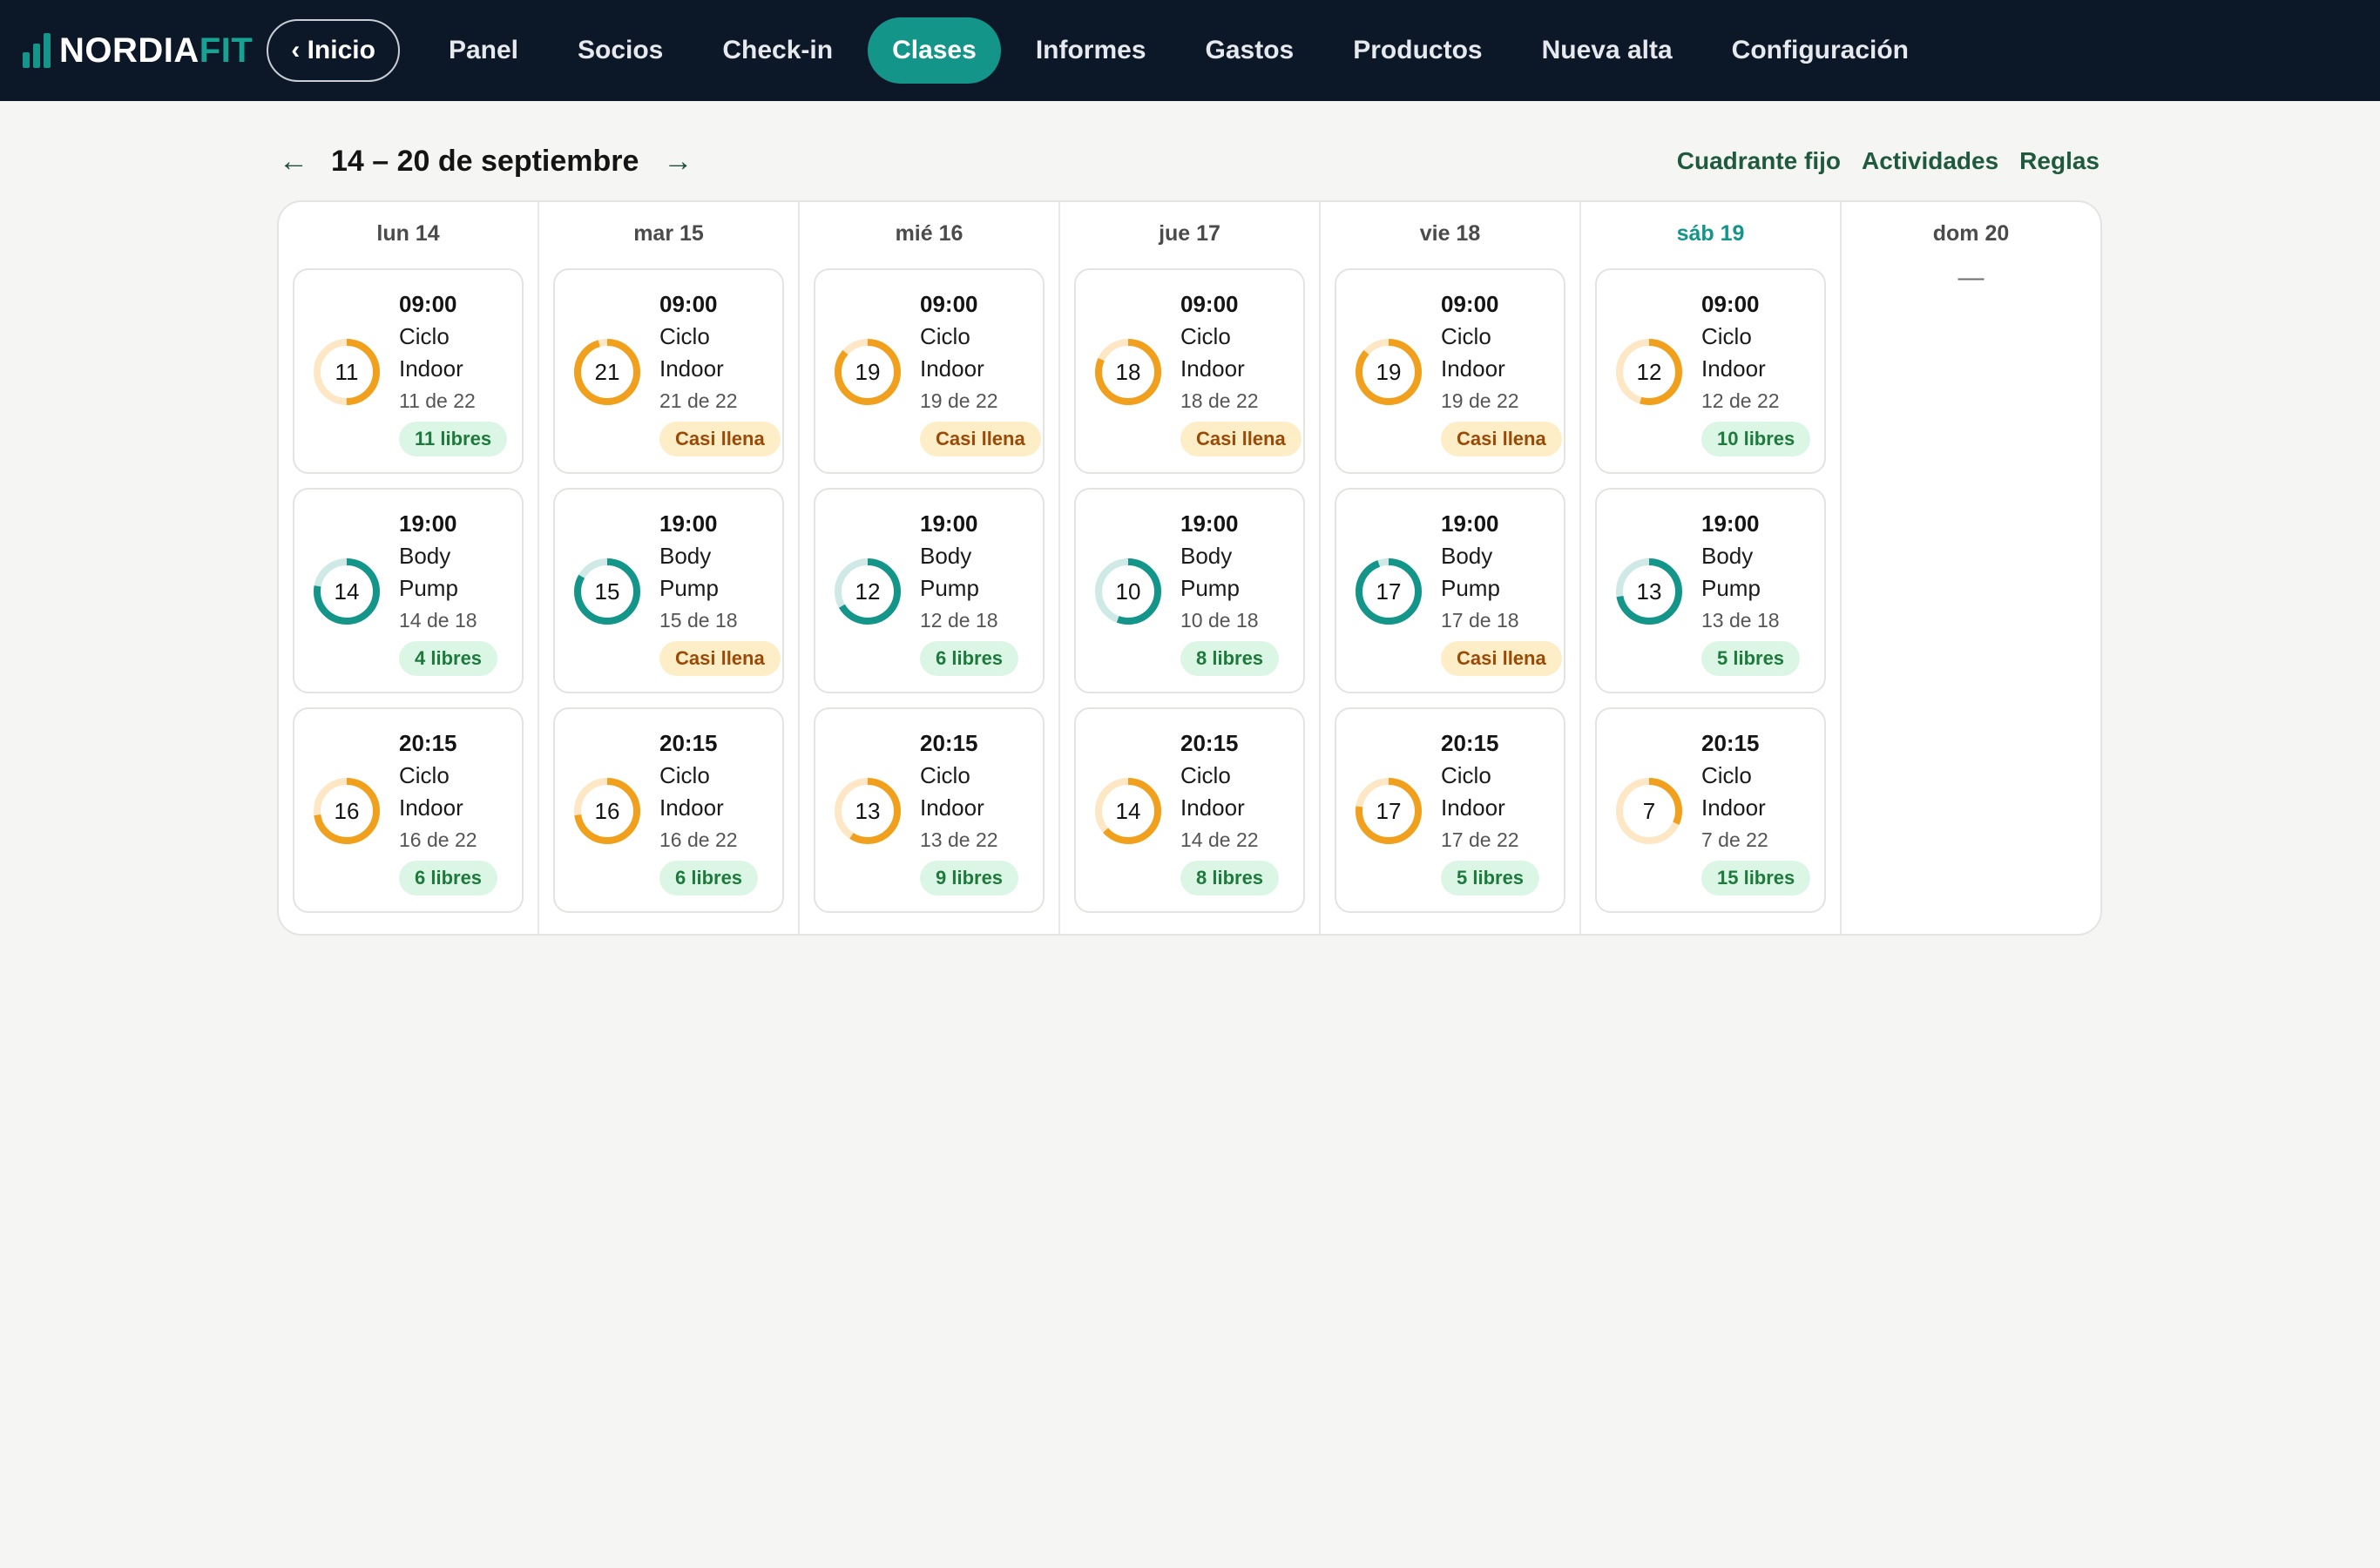 Image resolution: width=2380 pixels, height=1568 pixels. What do you see at coordinates (1970, 277) in the screenshot?
I see `no-classes-placeholder: —` at bounding box center [1970, 277].